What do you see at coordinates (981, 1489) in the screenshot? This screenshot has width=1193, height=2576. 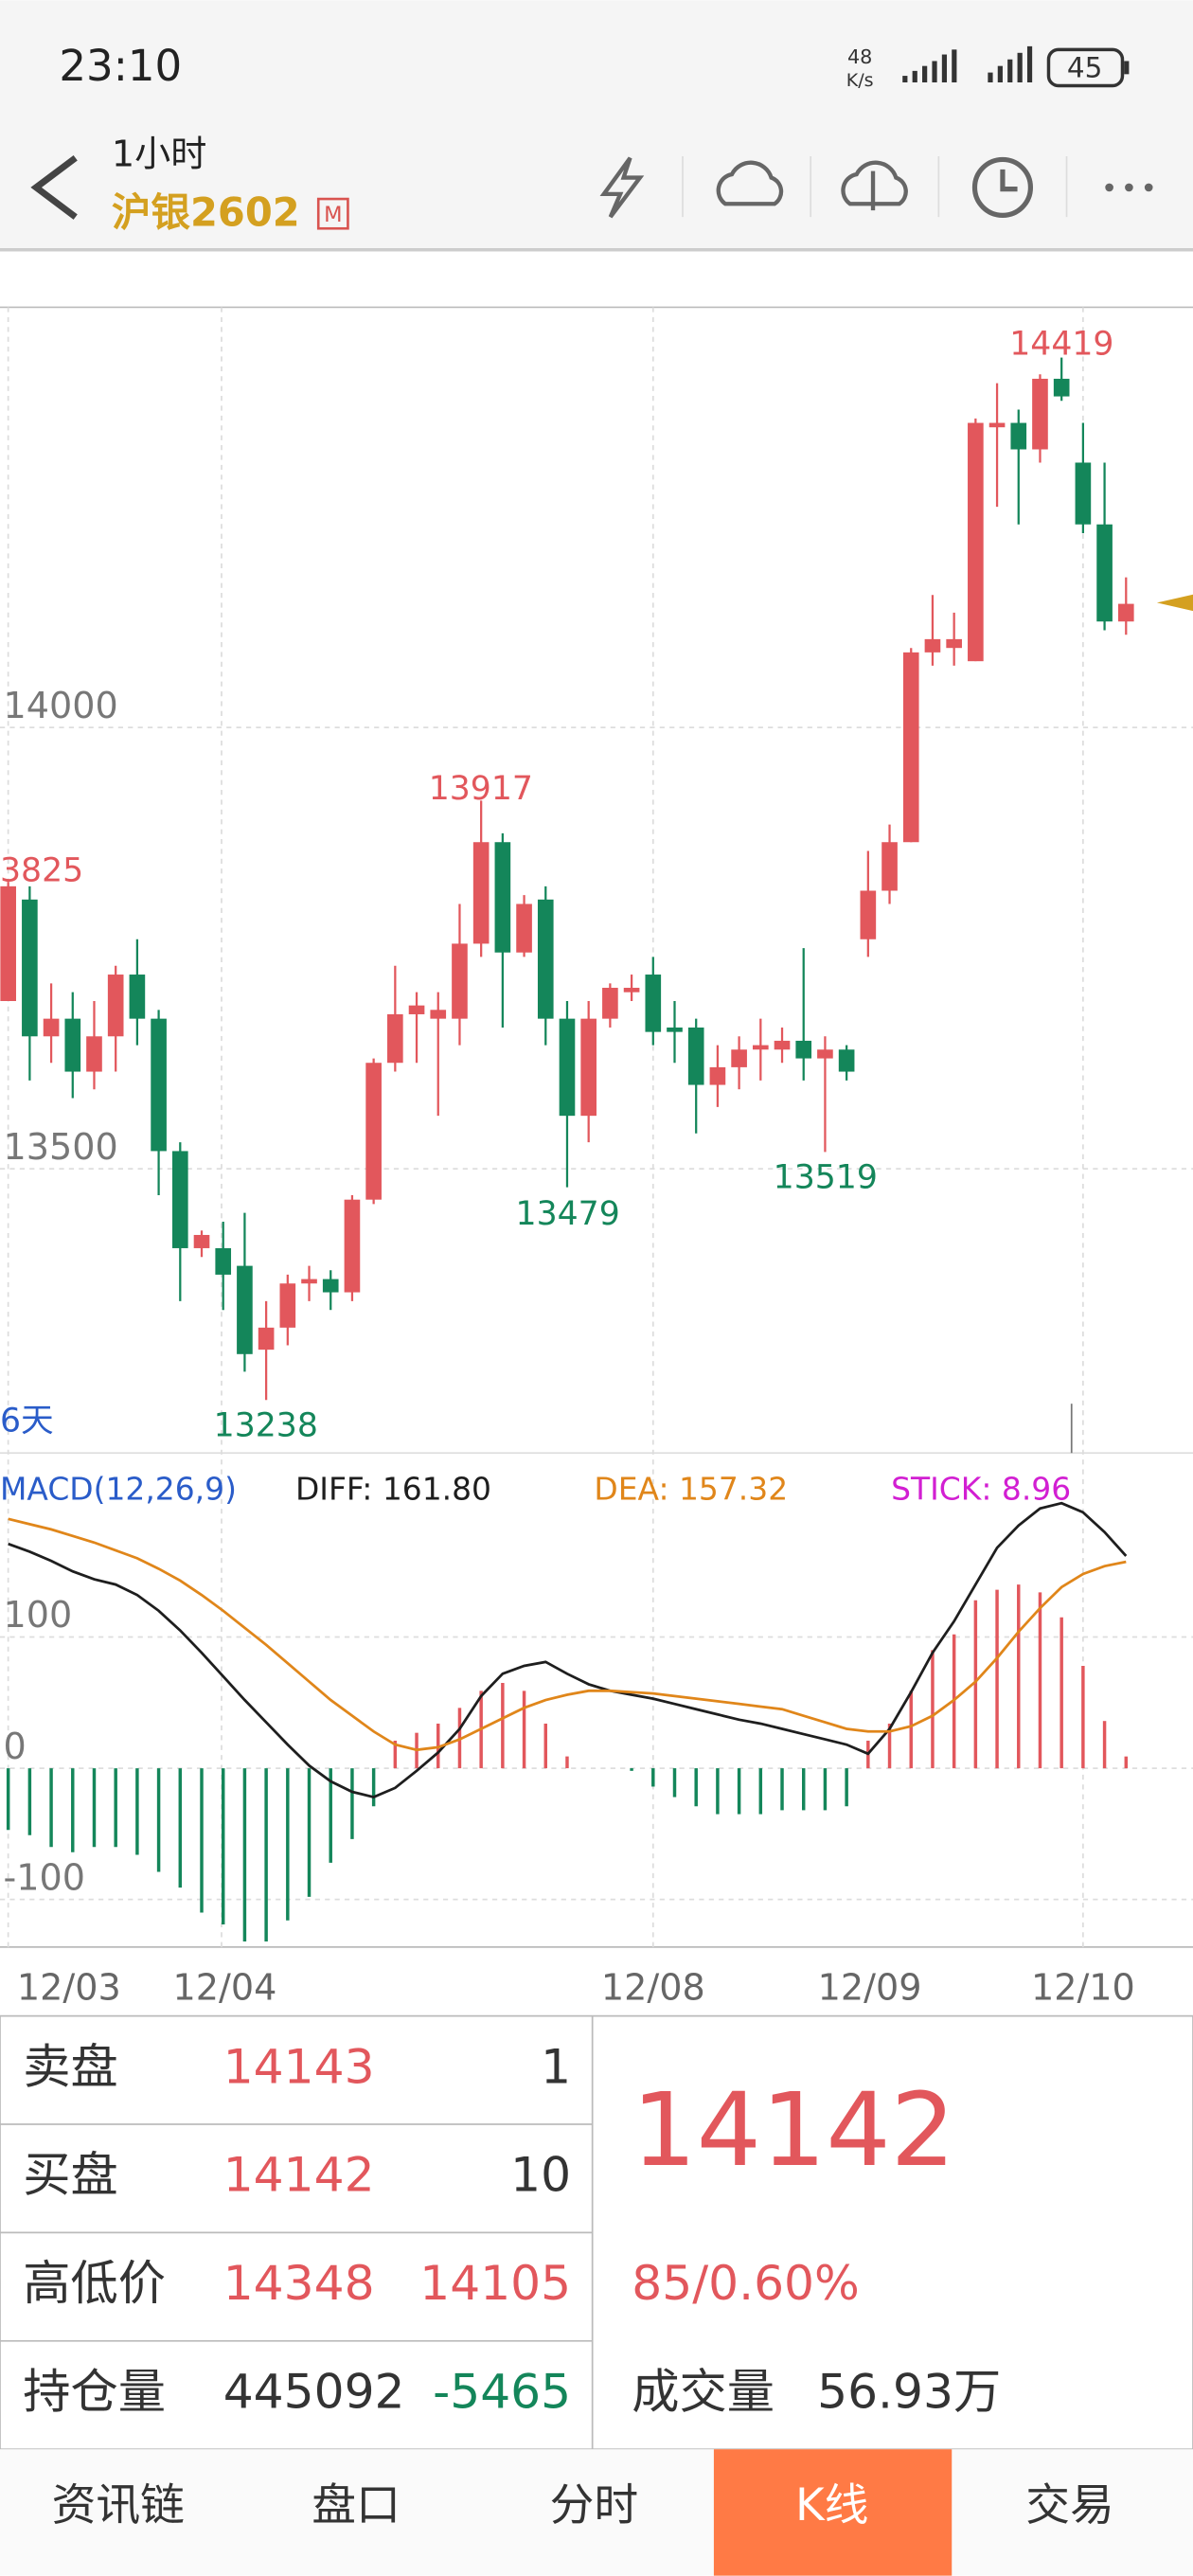 I see `legend-stick: STICK: 8.96` at bounding box center [981, 1489].